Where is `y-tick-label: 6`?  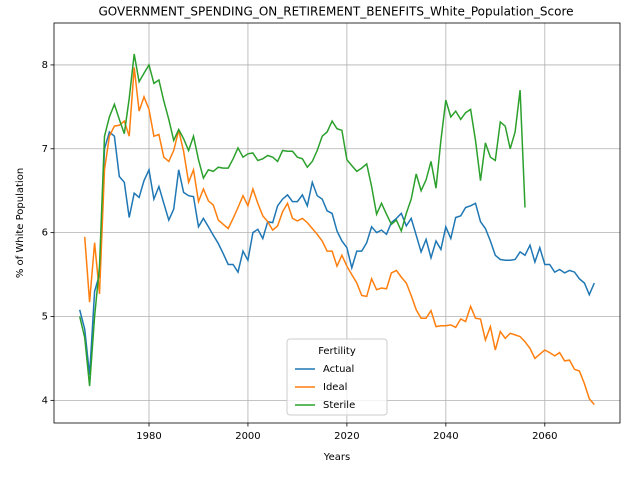 y-tick-label: 6 is located at coordinates (45, 233).